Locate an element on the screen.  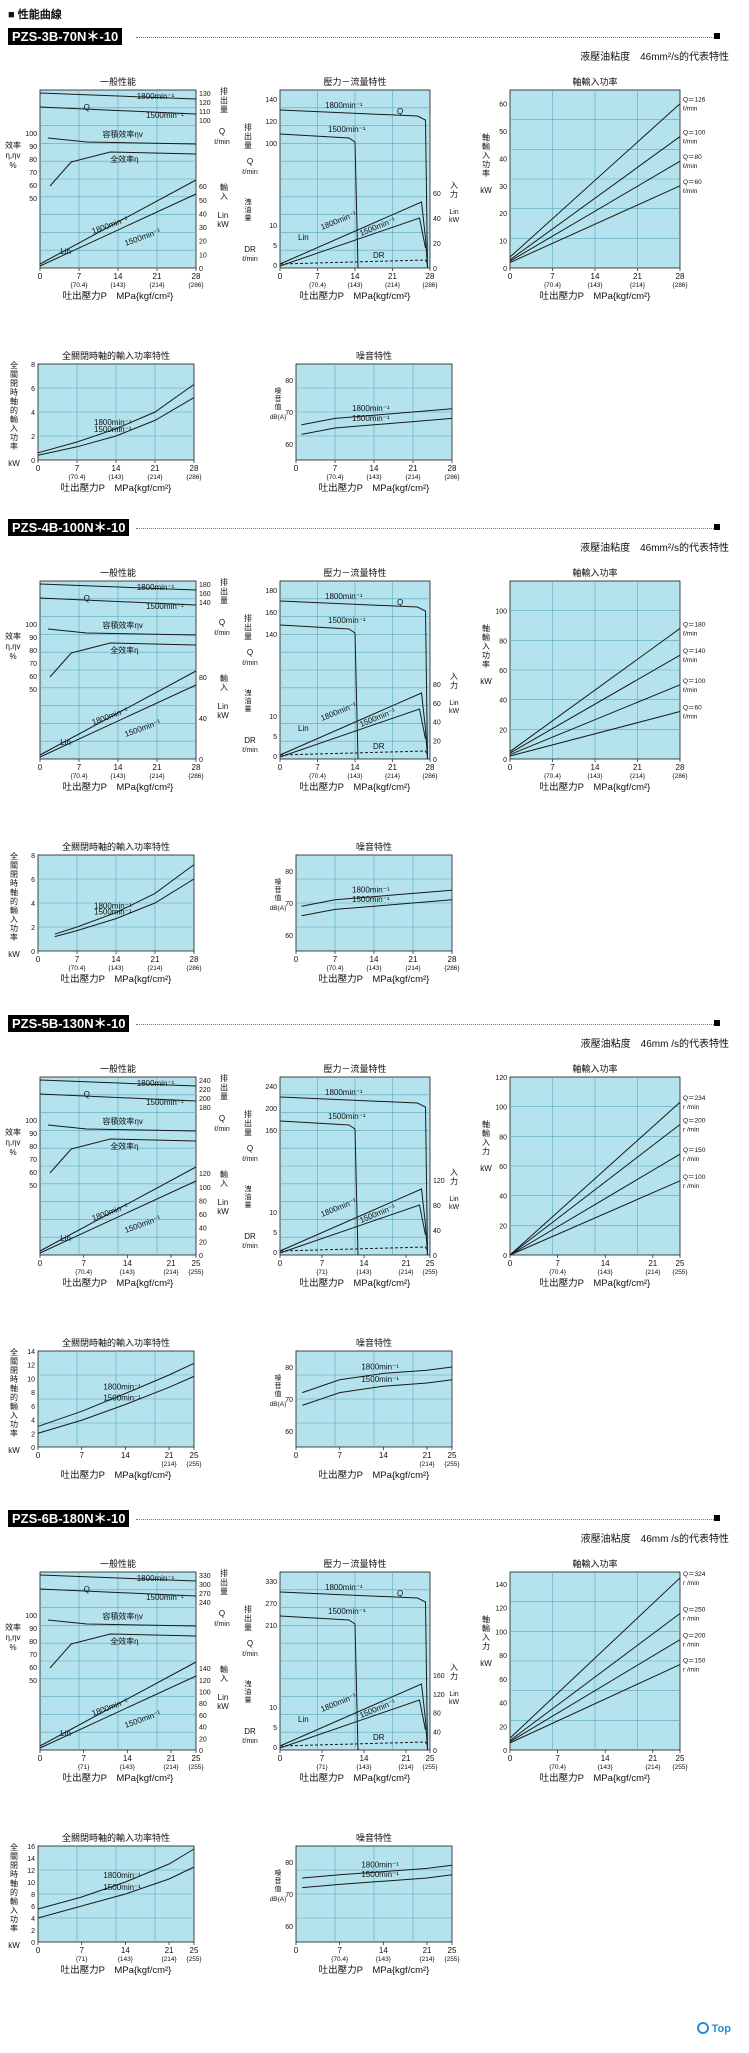
s2-general-eff-label: 效率 is located at coordinates (13, 1132).